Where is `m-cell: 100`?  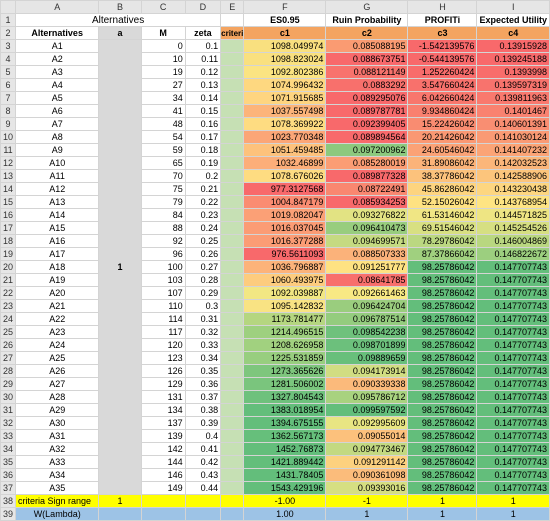 m-cell: 100 is located at coordinates (163, 267).